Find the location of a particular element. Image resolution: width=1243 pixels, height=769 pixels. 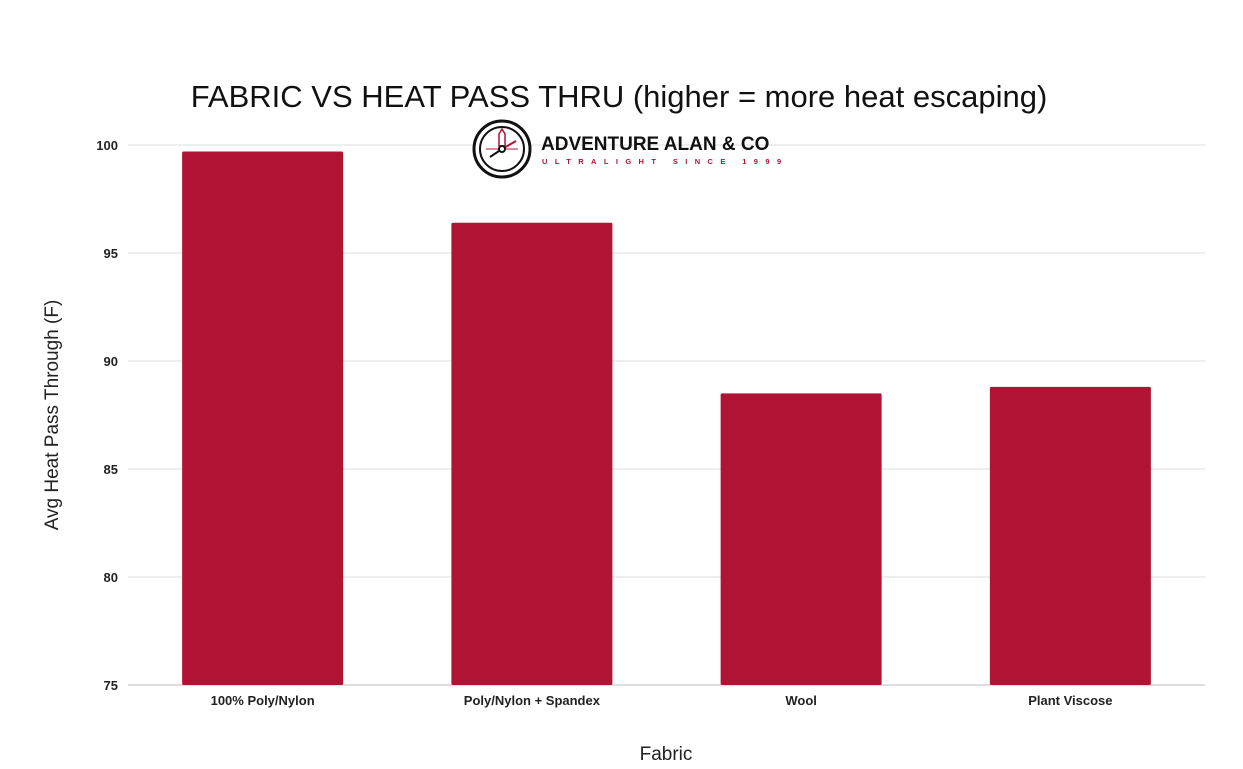

y-tick-label: 85 is located at coordinates (111, 469).